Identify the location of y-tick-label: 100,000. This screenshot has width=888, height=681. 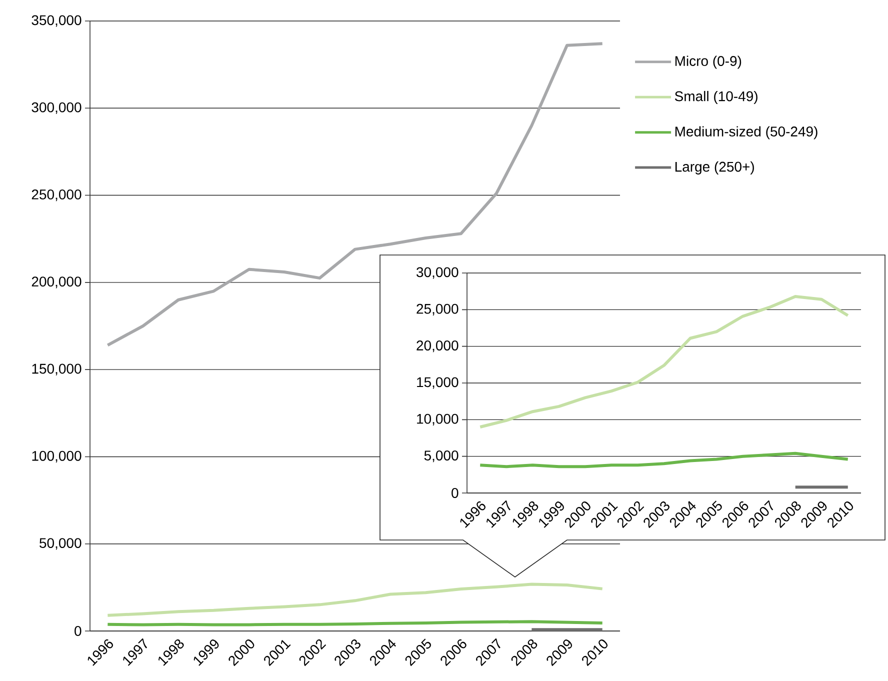
(57, 456).